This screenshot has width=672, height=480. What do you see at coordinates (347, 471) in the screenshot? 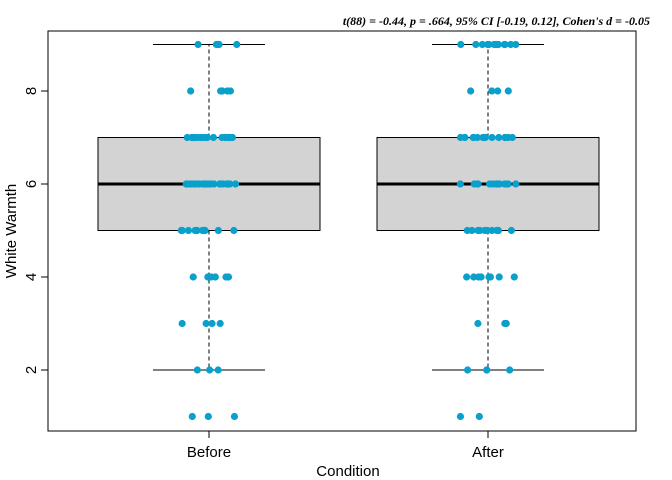
I see `x-axis-label: Condition` at bounding box center [347, 471].